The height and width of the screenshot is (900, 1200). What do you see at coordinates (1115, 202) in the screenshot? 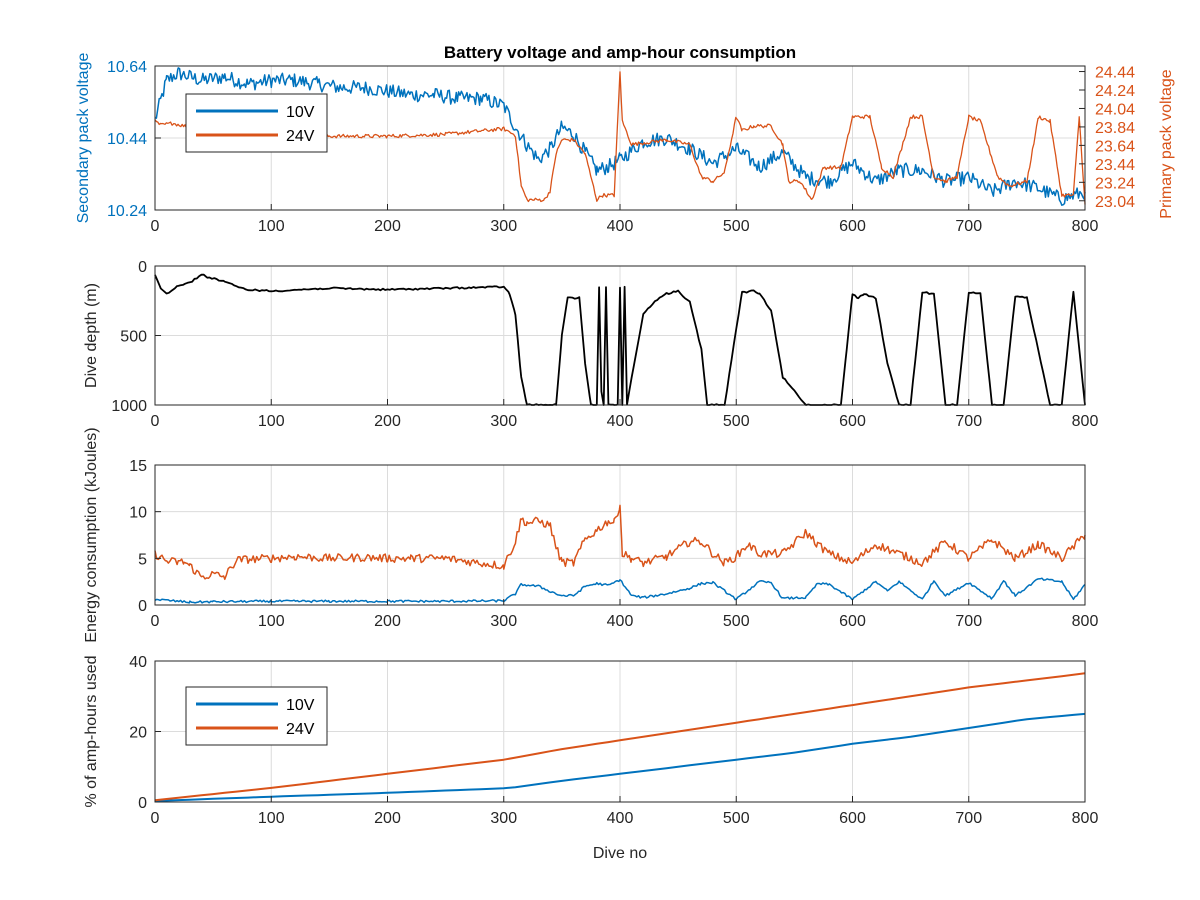
I see `y-right-tick-label: 23.04` at bounding box center [1115, 202].